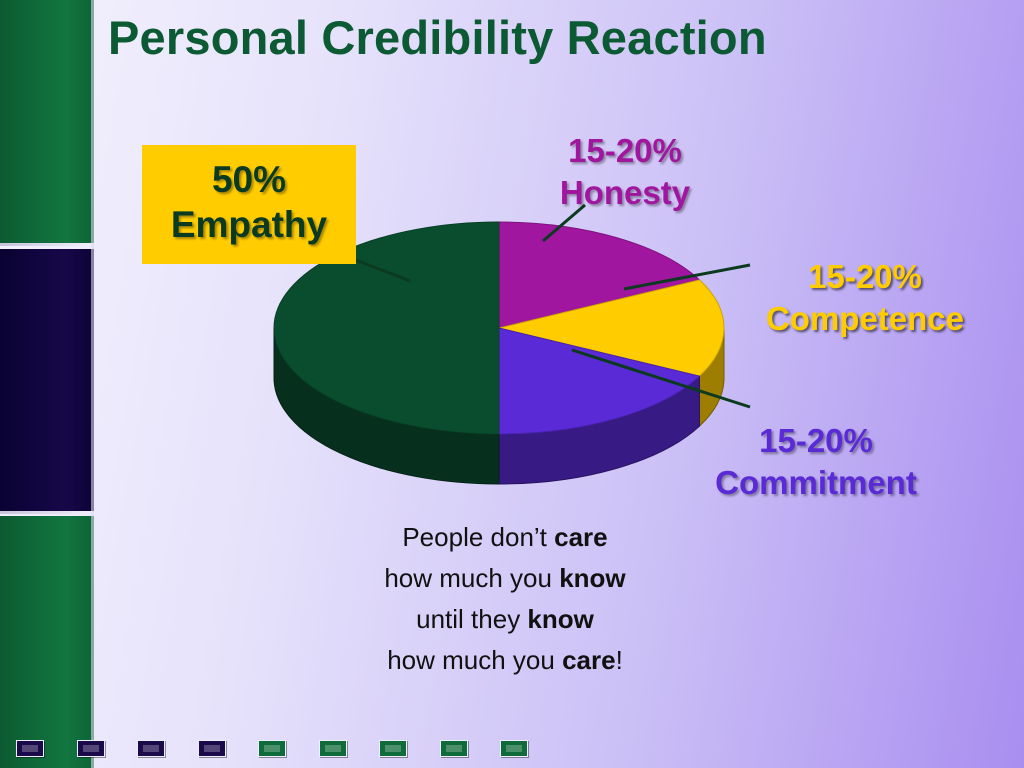 Image resolution: width=1024 pixels, height=768 pixels. I want to click on quote-line-2: how much you know, so click(505, 578).